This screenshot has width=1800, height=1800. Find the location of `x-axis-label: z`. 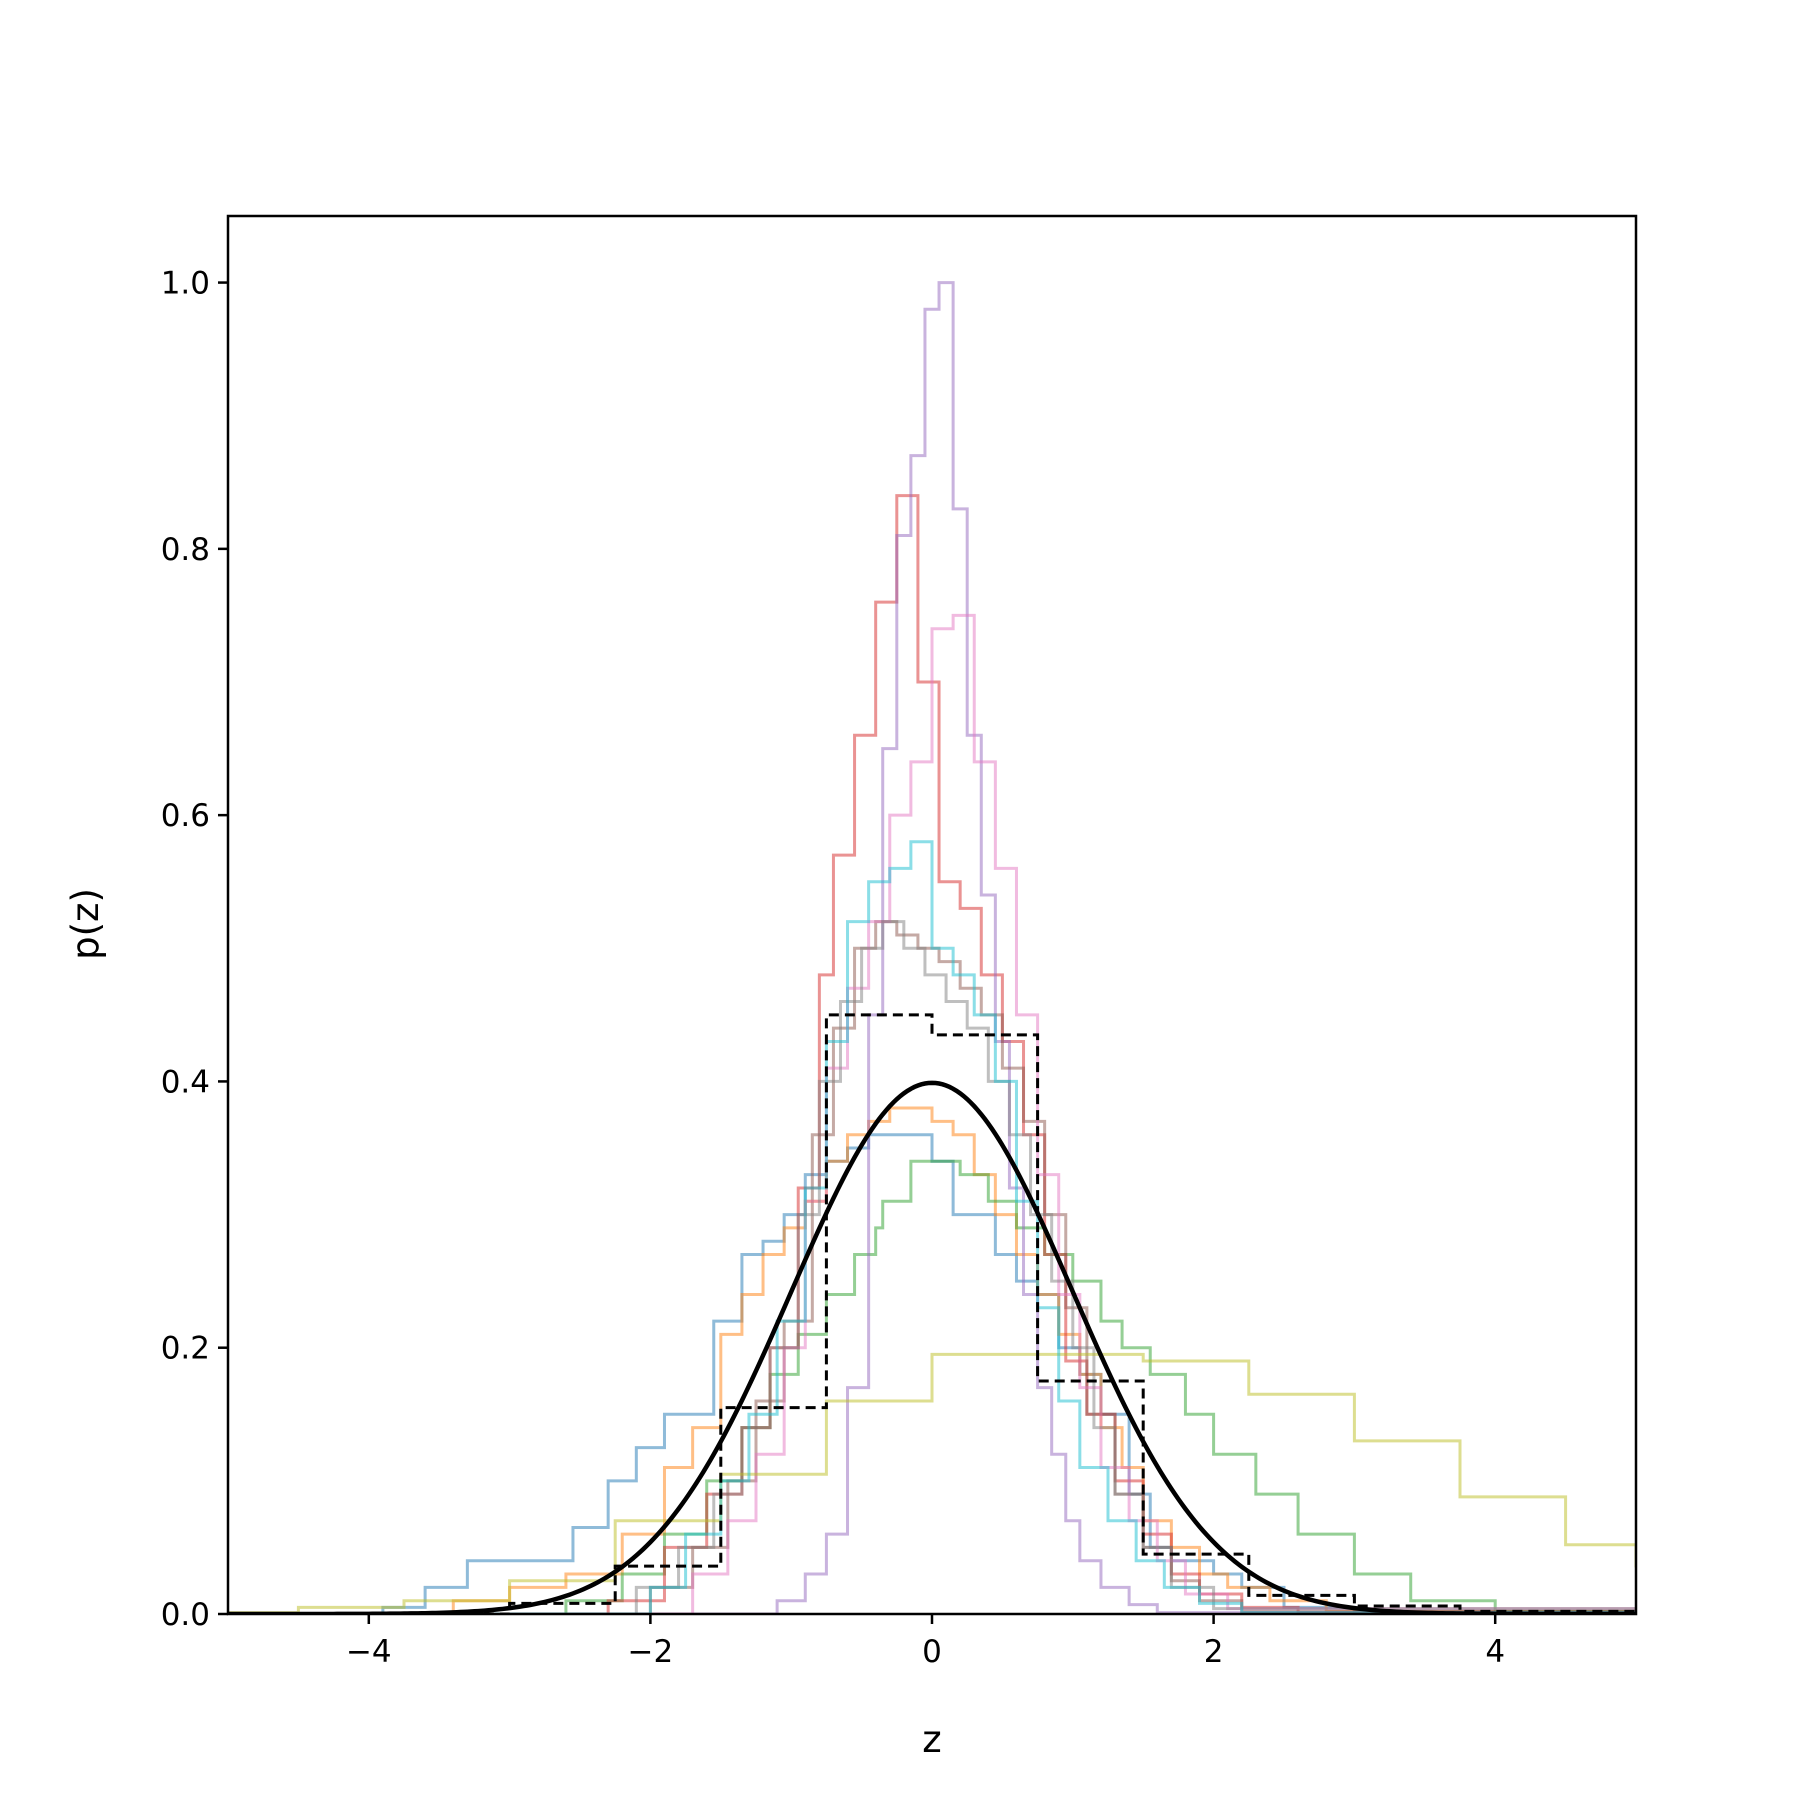

x-axis-label: z is located at coordinates (931, 1739).